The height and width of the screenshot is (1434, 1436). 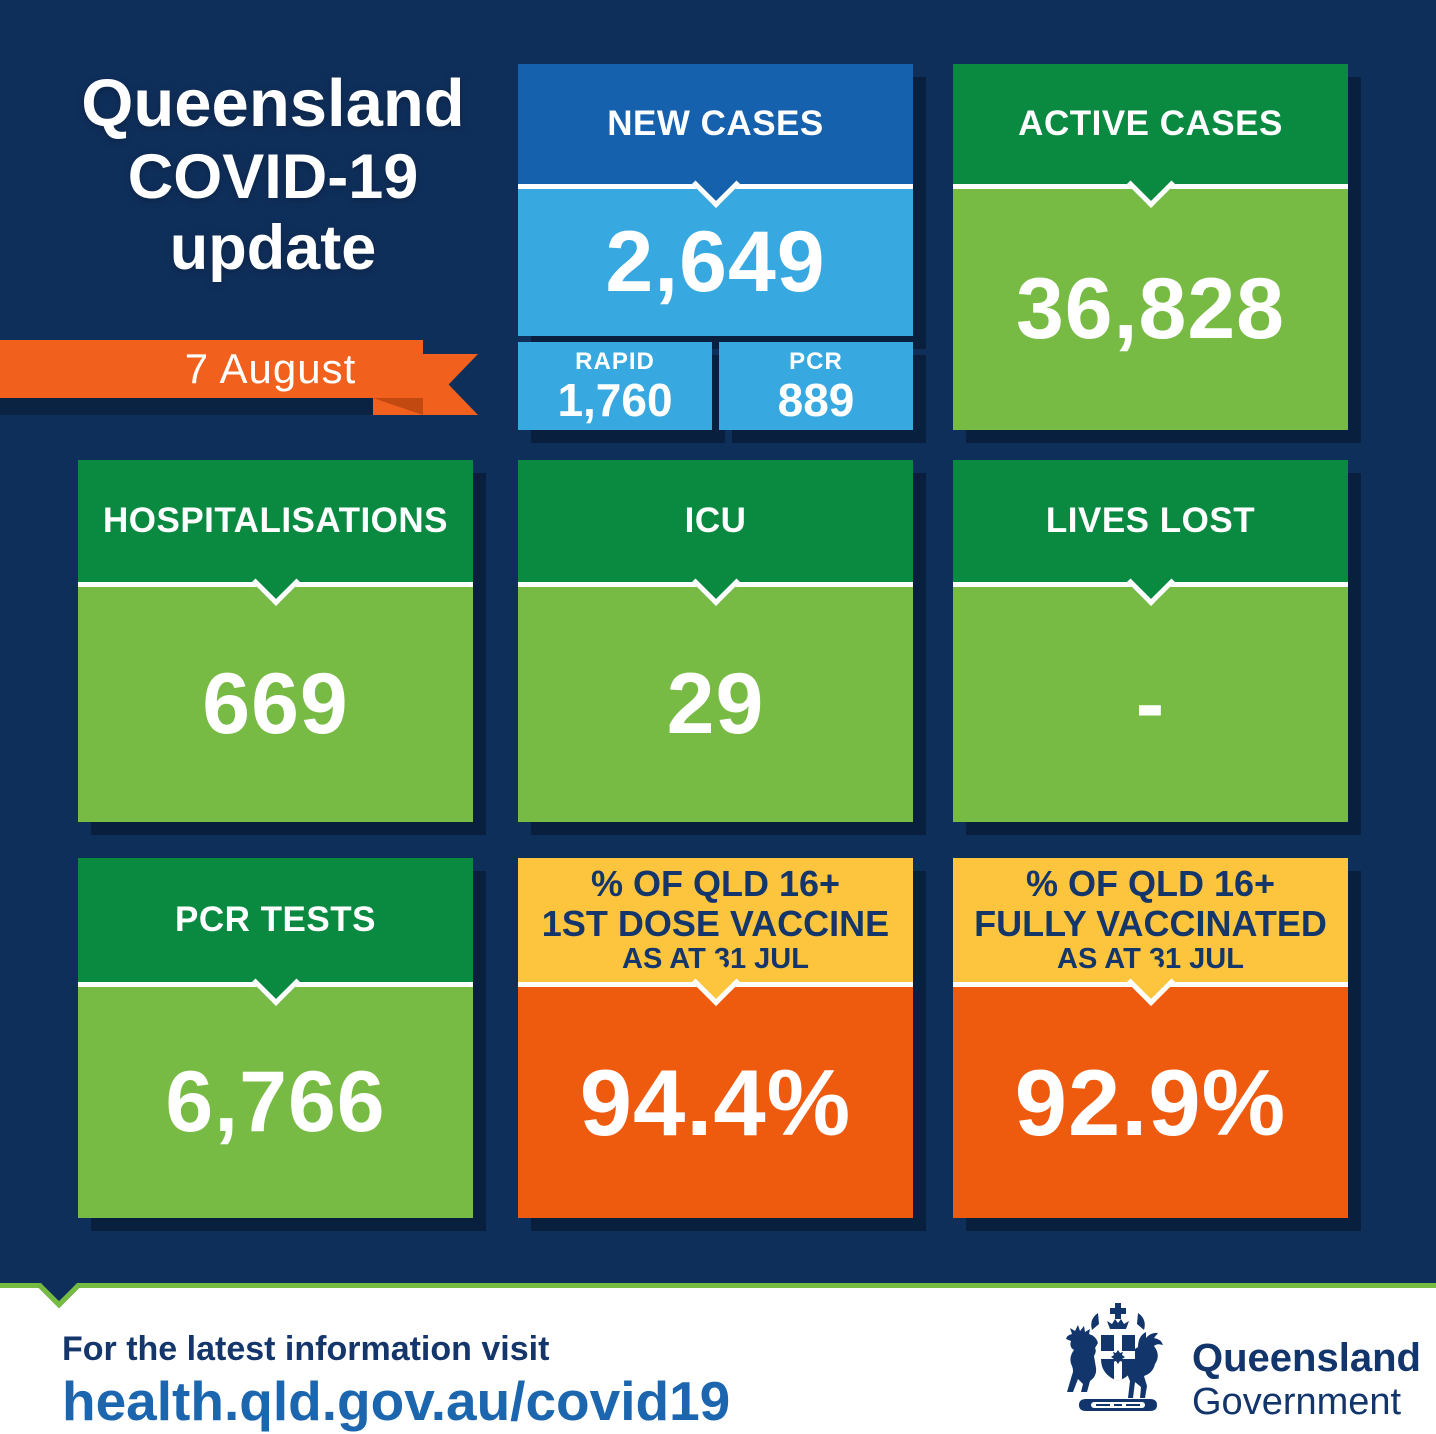 I want to click on card-hospitalisations: HOSPITALISATIONS 669, so click(x=275, y=641).